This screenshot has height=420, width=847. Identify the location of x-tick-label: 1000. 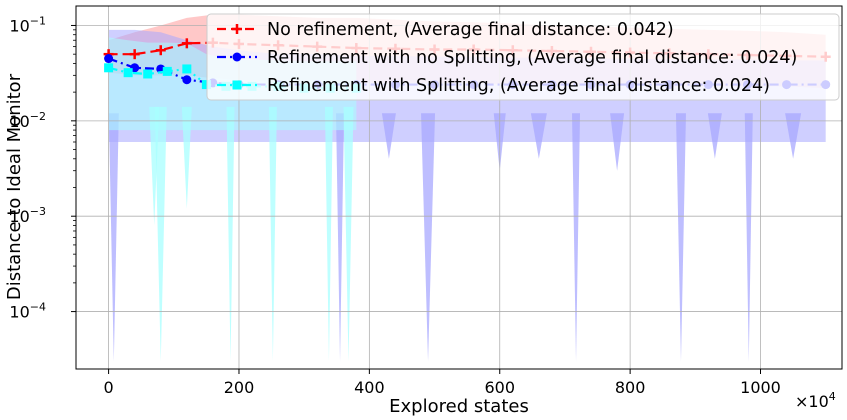
(760, 387).